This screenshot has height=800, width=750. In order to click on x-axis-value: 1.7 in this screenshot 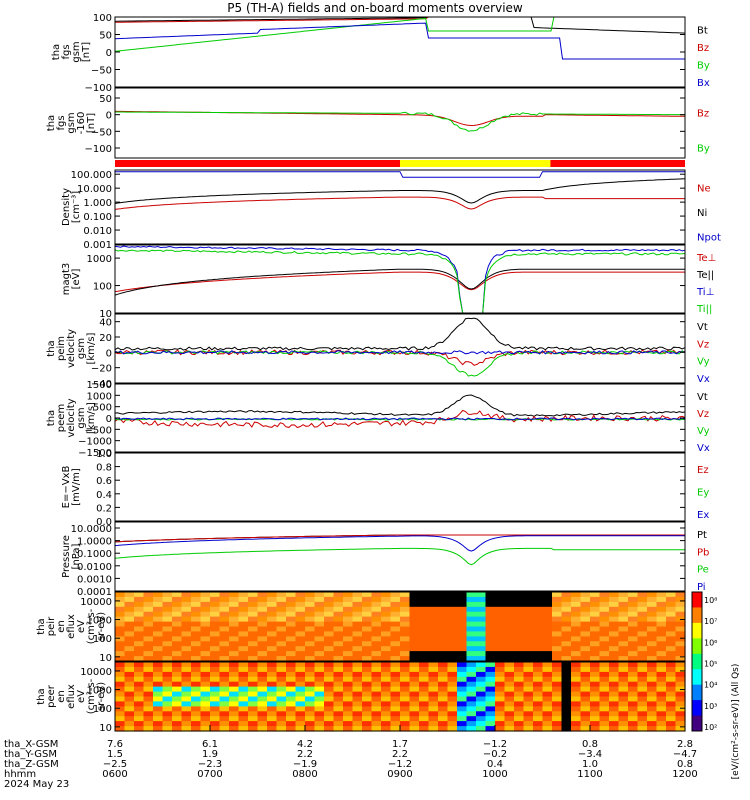, I will do `click(400, 744)`.